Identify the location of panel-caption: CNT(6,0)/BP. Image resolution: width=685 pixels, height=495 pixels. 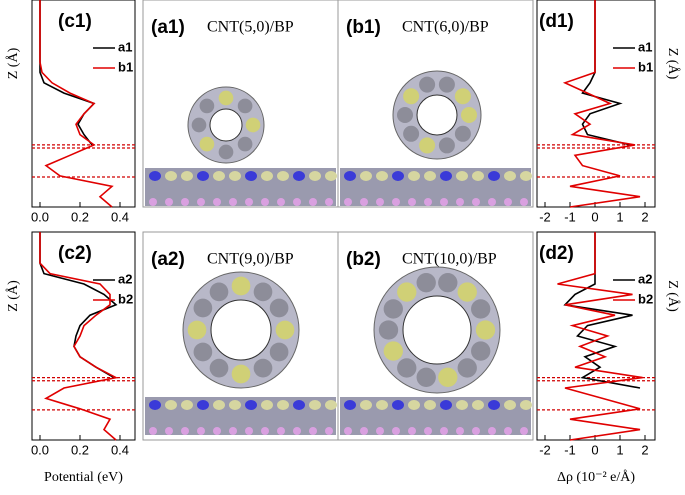
(445, 27).